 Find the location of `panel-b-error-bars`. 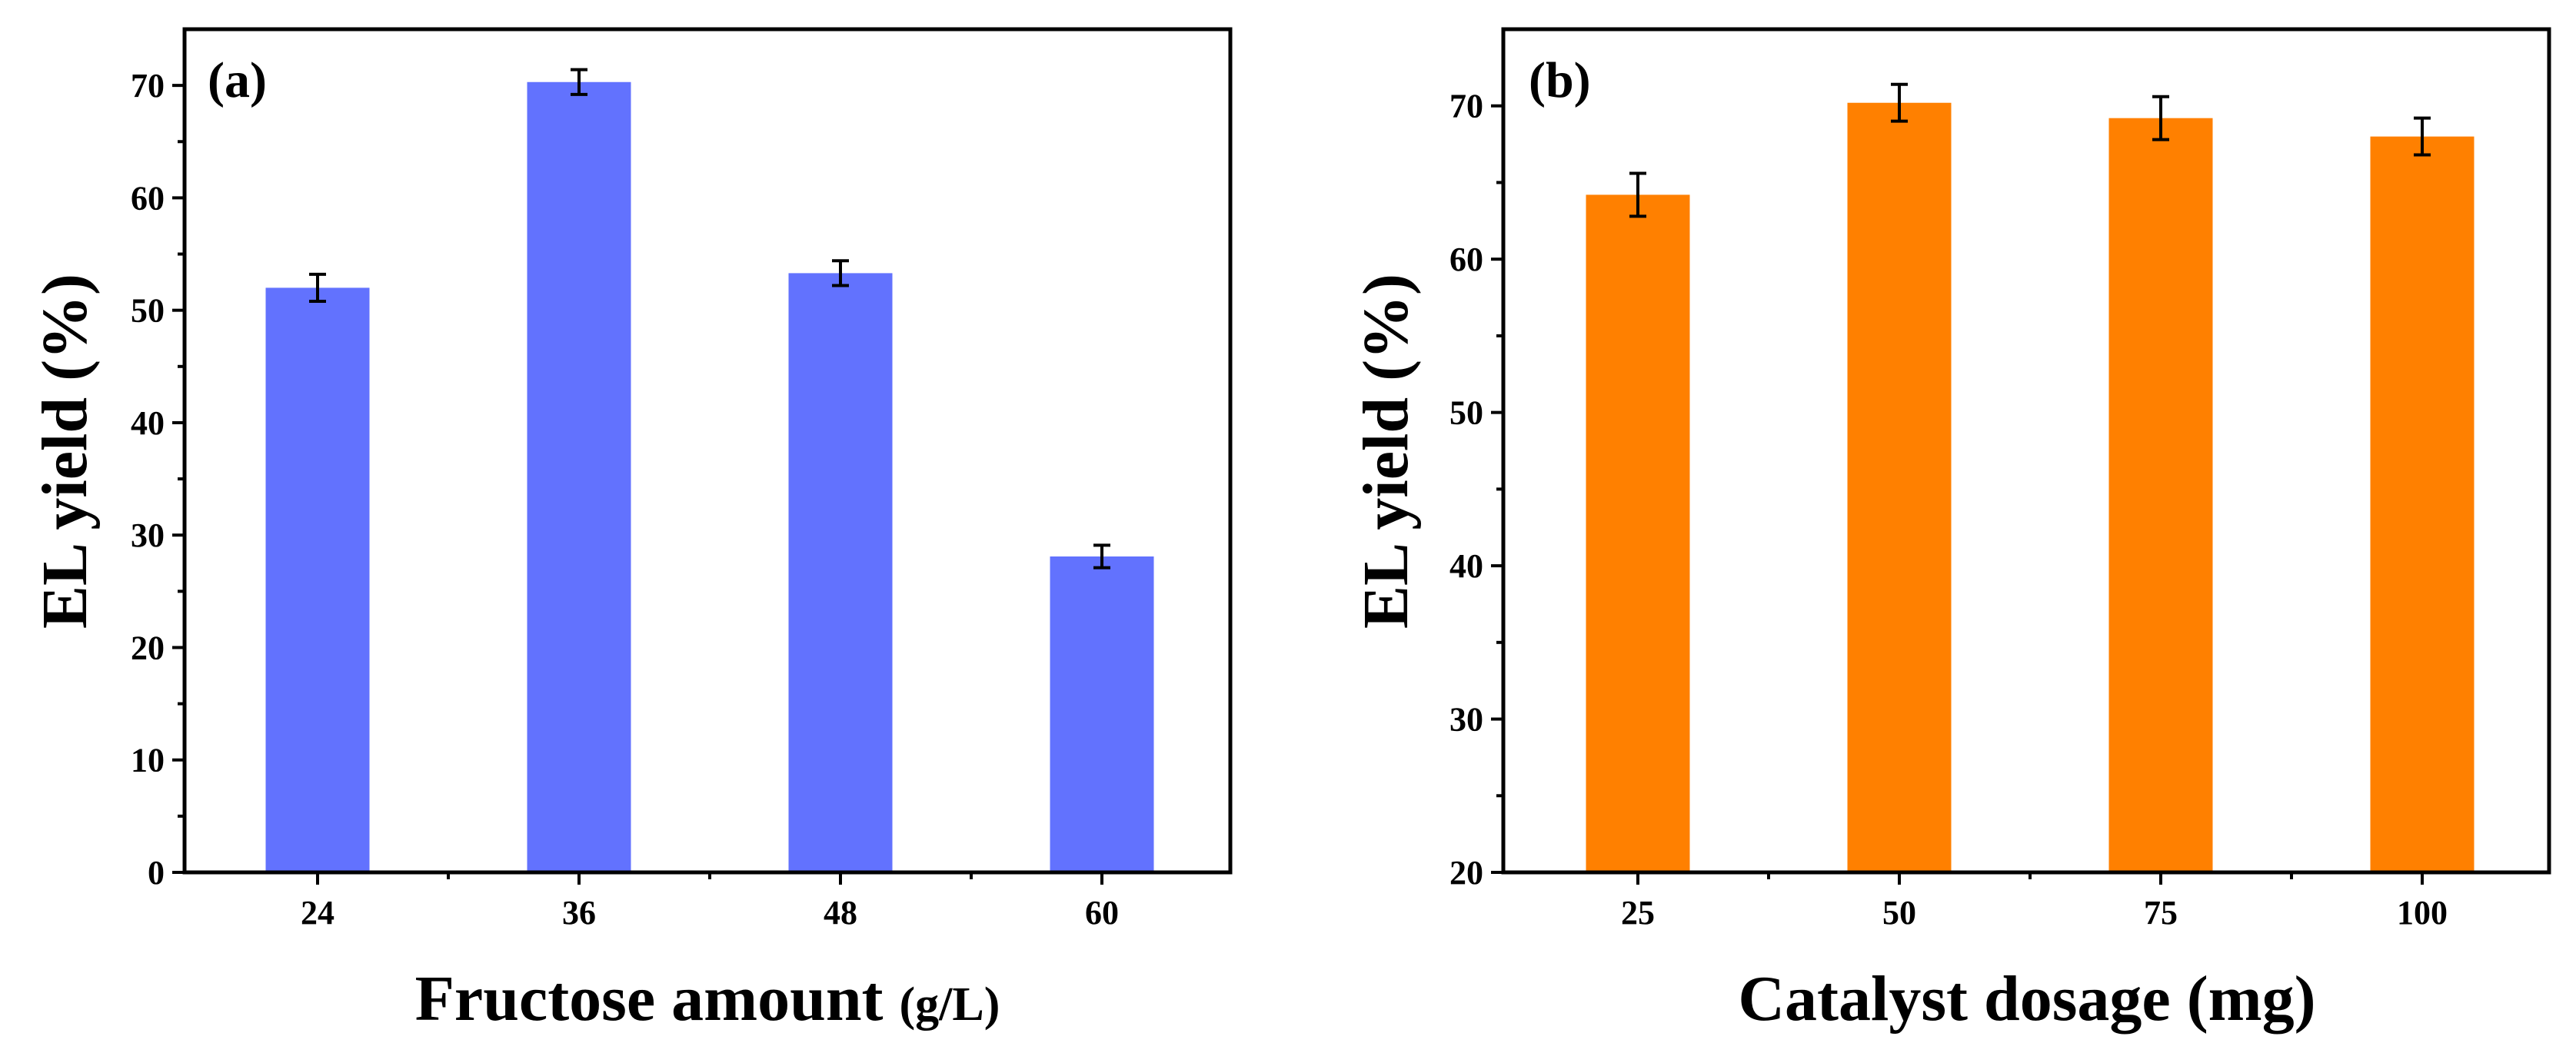

panel-b-error-bars is located at coordinates (2030, 150).